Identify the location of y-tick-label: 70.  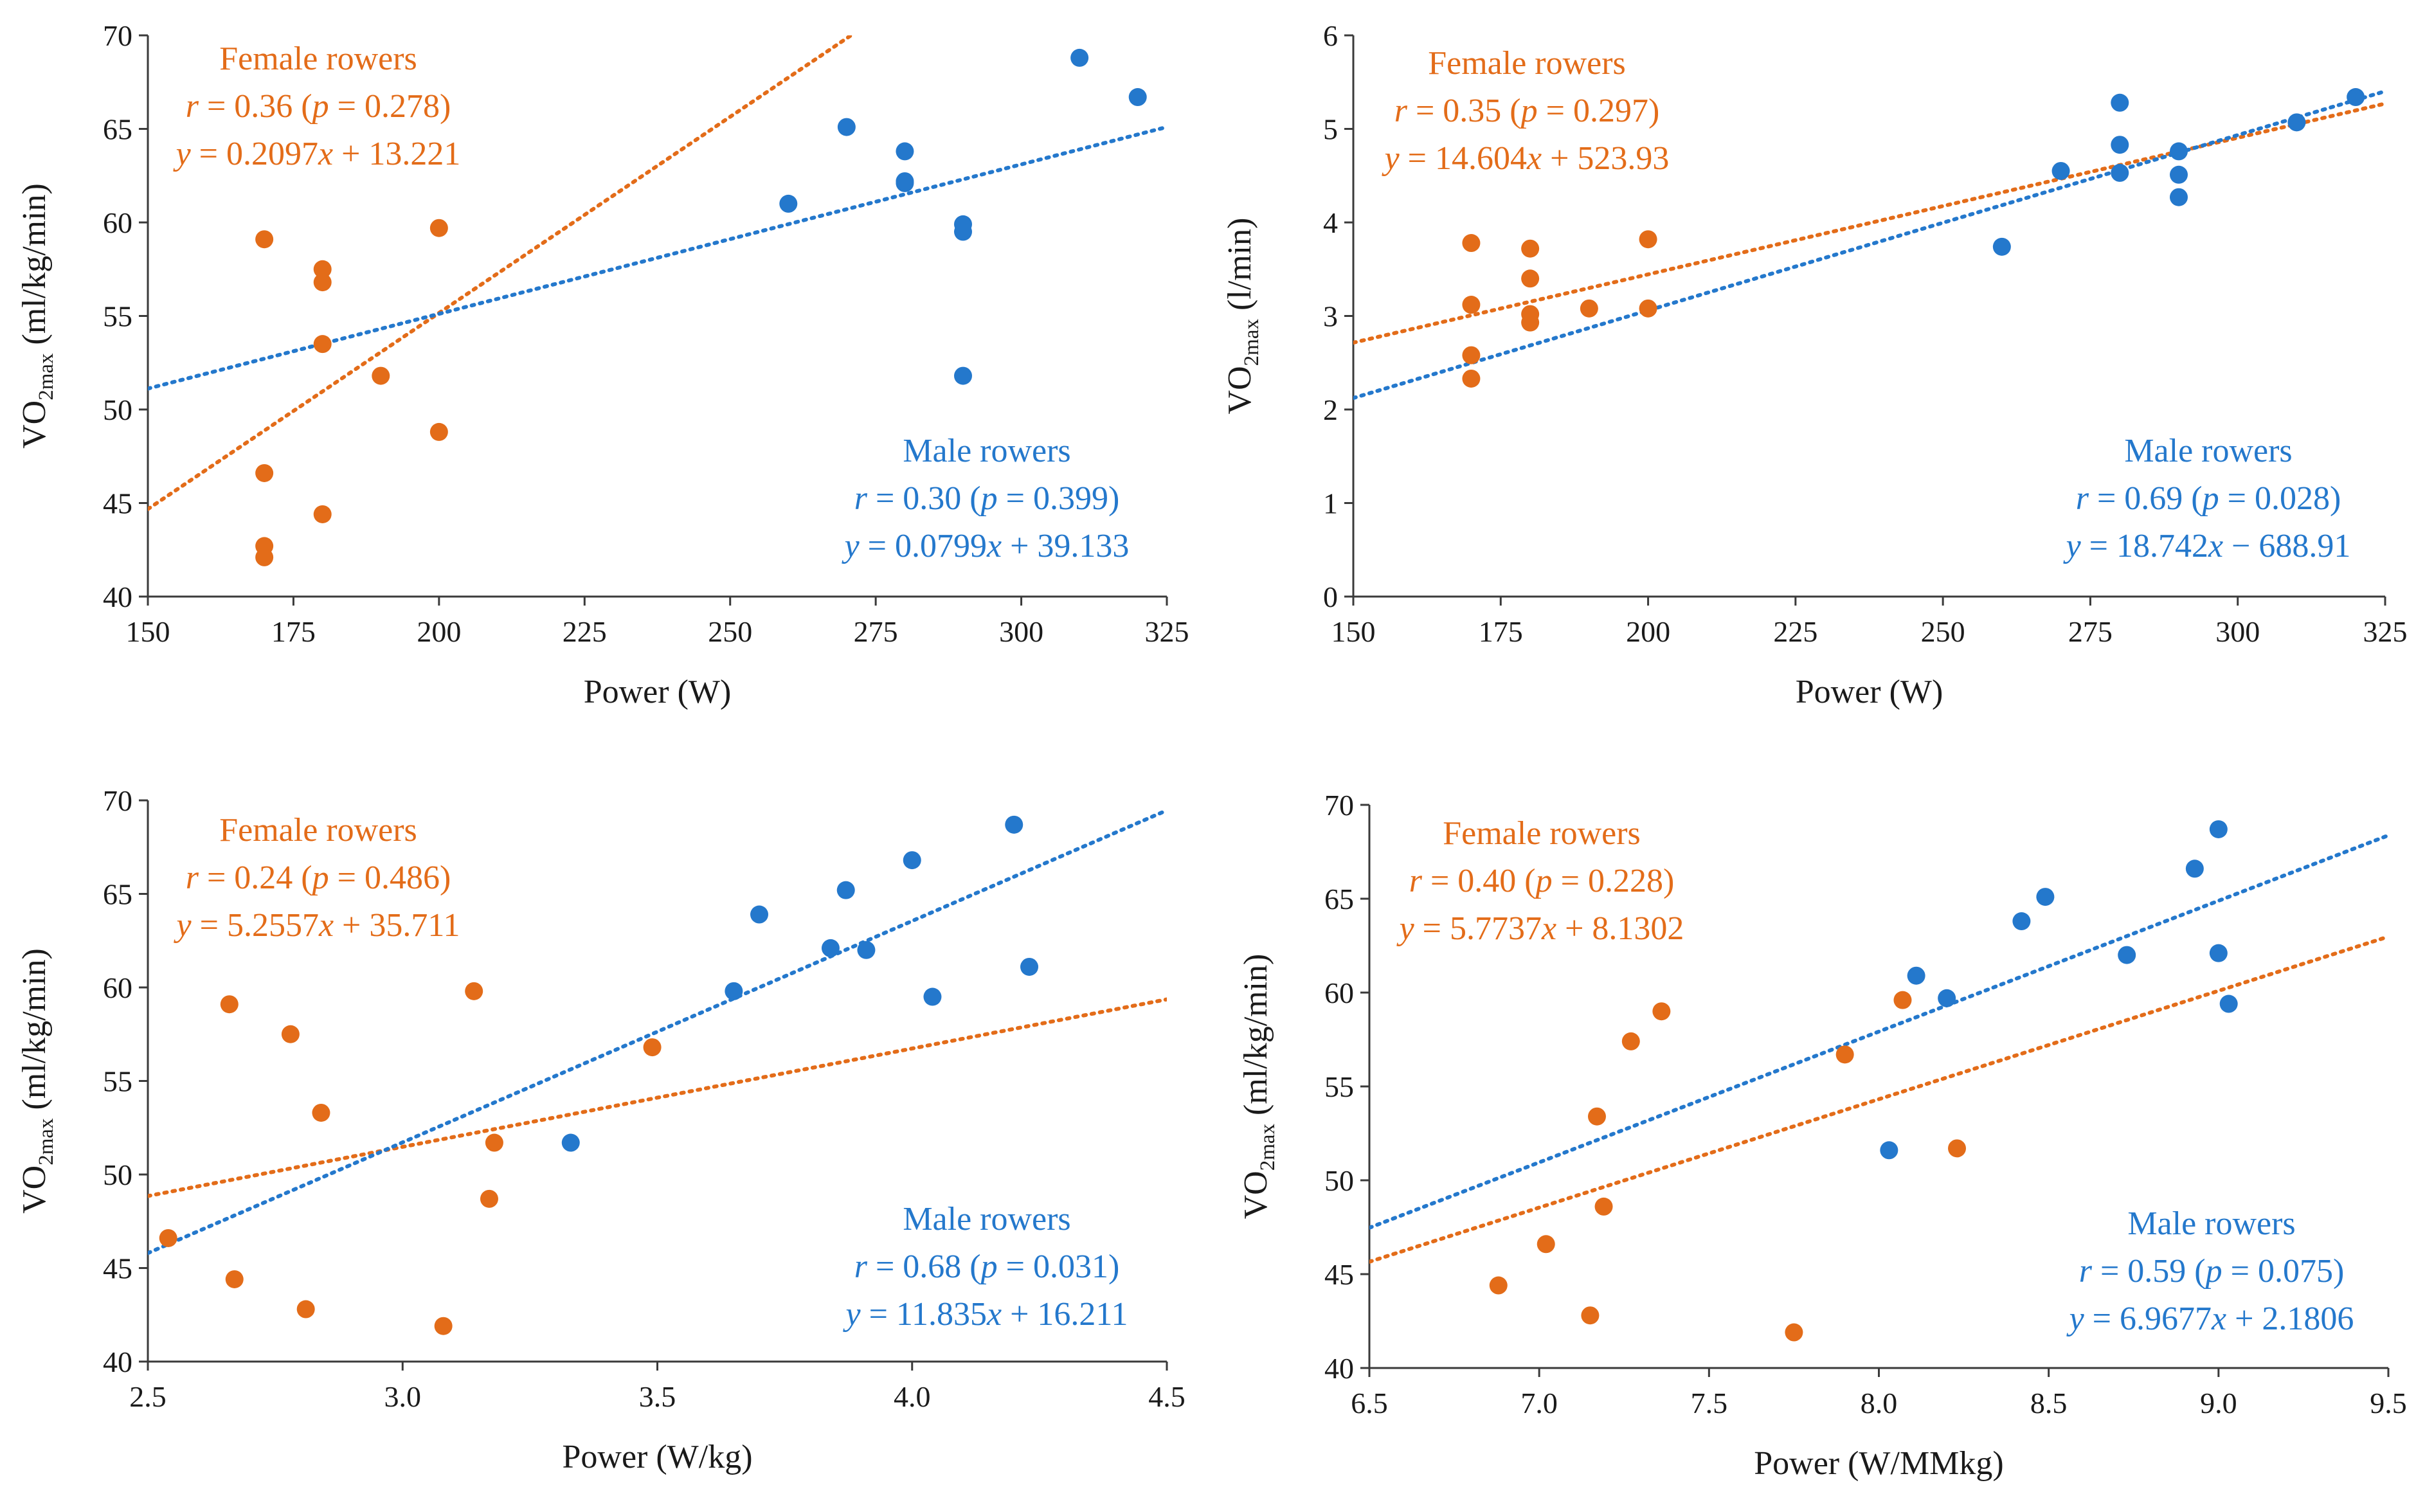
(1339, 806).